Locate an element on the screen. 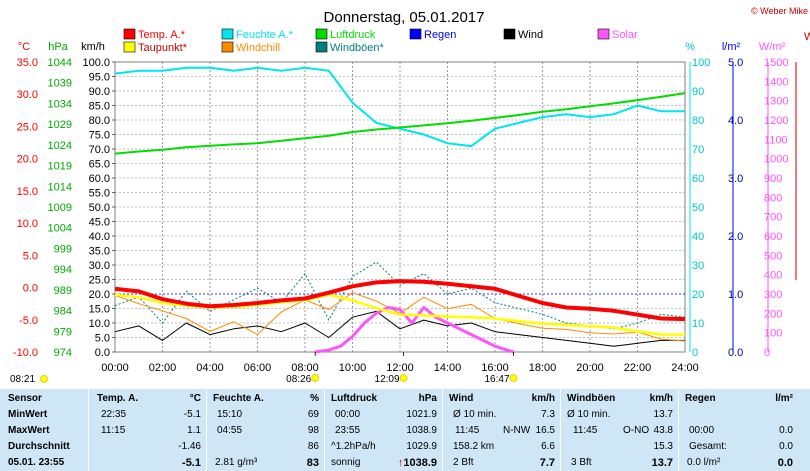 This screenshot has width=810, height=471. cut-unit-label: W is located at coordinates (807, 37).